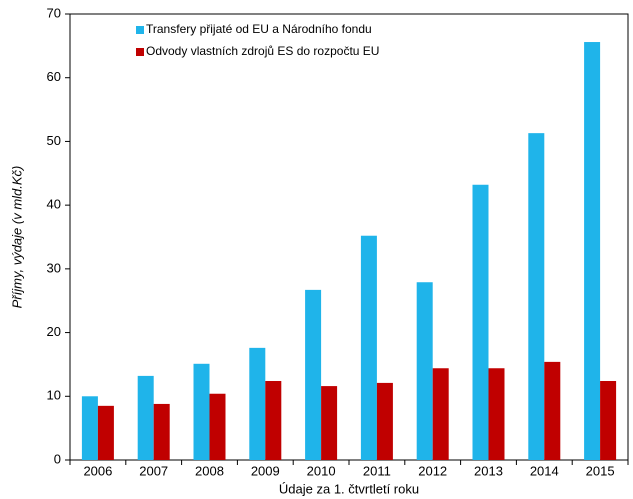 The image size is (633, 499). Describe the element at coordinates (600, 470) in the screenshot. I see `x-tick-label: 2015` at that location.